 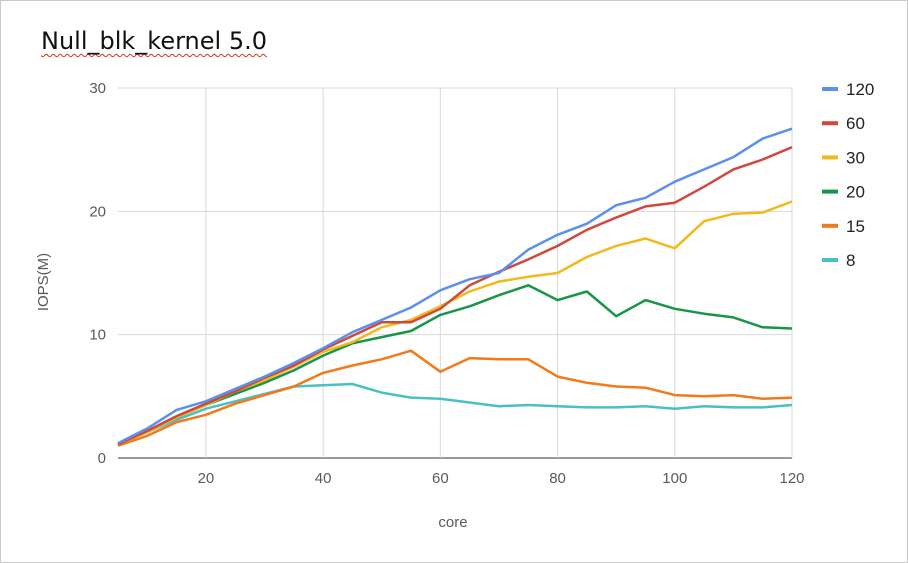 I want to click on legend: 120 60 30 20 15 8, so click(x=848, y=175).